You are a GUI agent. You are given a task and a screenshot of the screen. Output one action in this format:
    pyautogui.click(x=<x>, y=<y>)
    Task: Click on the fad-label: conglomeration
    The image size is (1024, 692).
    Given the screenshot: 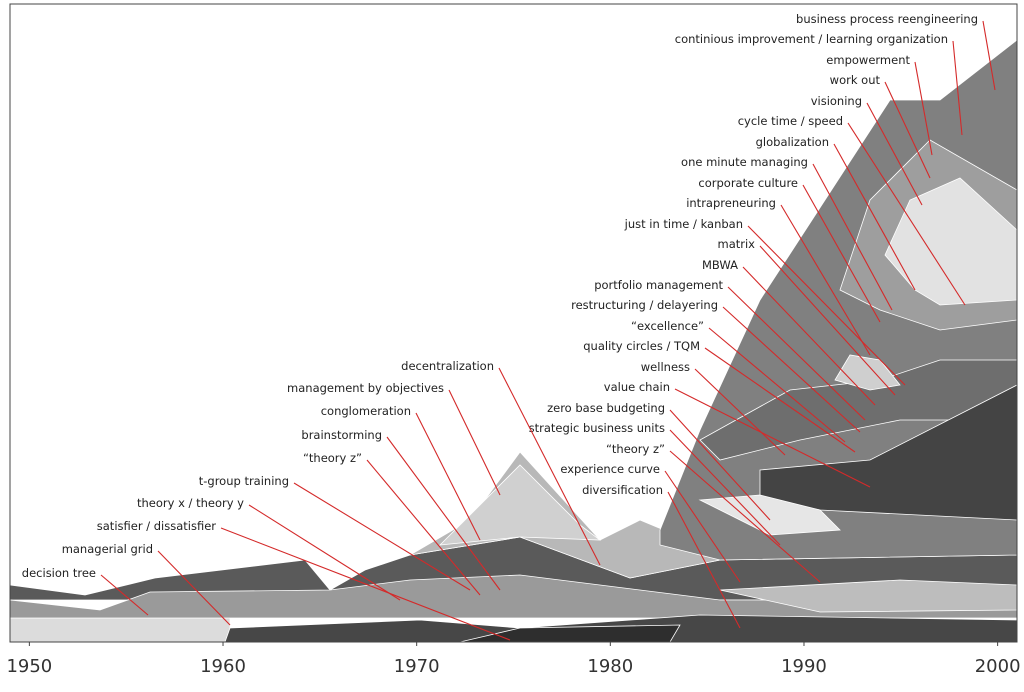 What is the action you would take?
    pyautogui.click(x=366, y=411)
    